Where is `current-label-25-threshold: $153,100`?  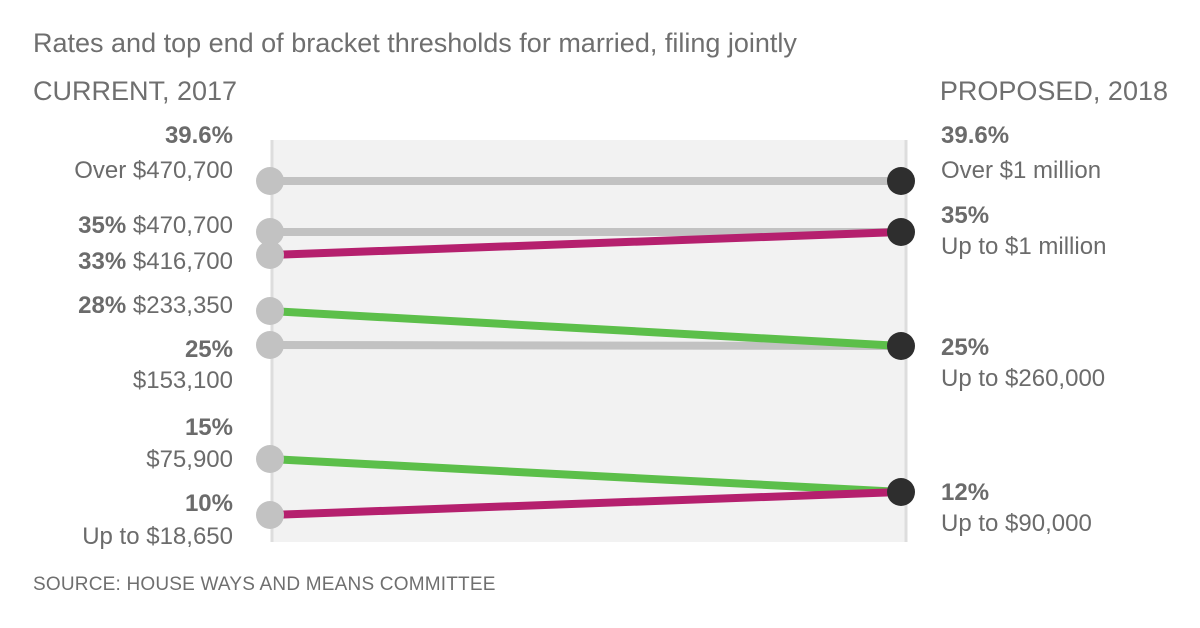
current-label-25-threshold: $153,100 is located at coordinates (183, 380).